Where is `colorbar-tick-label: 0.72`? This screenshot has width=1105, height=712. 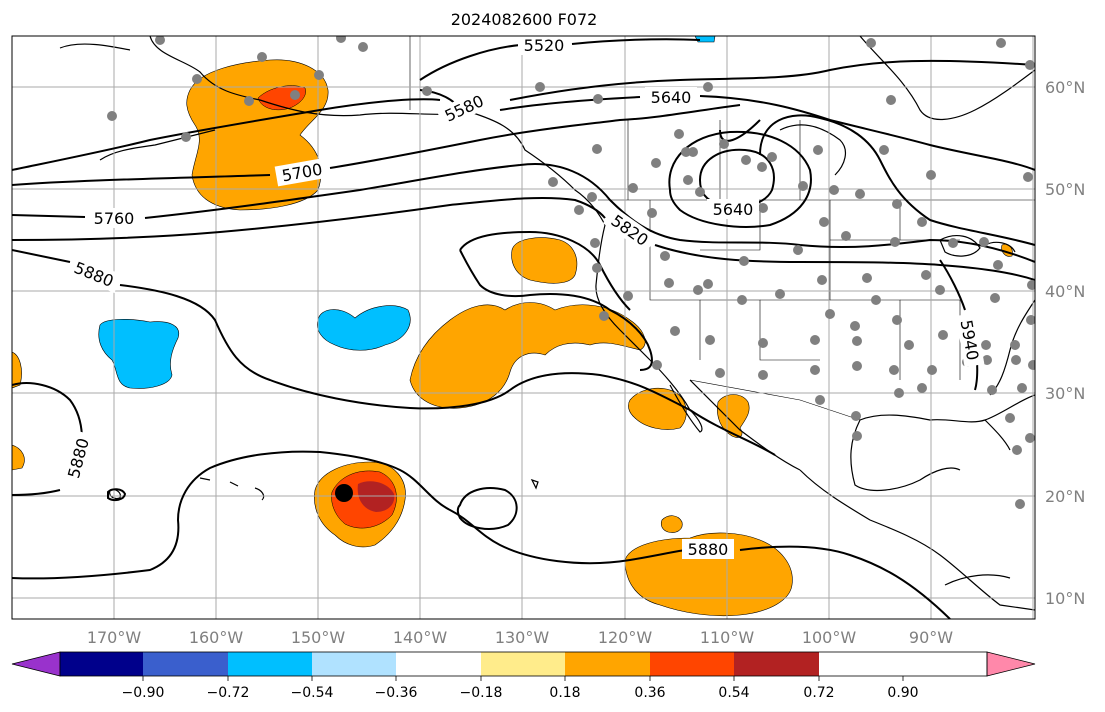 colorbar-tick-label: 0.72 is located at coordinates (818, 693).